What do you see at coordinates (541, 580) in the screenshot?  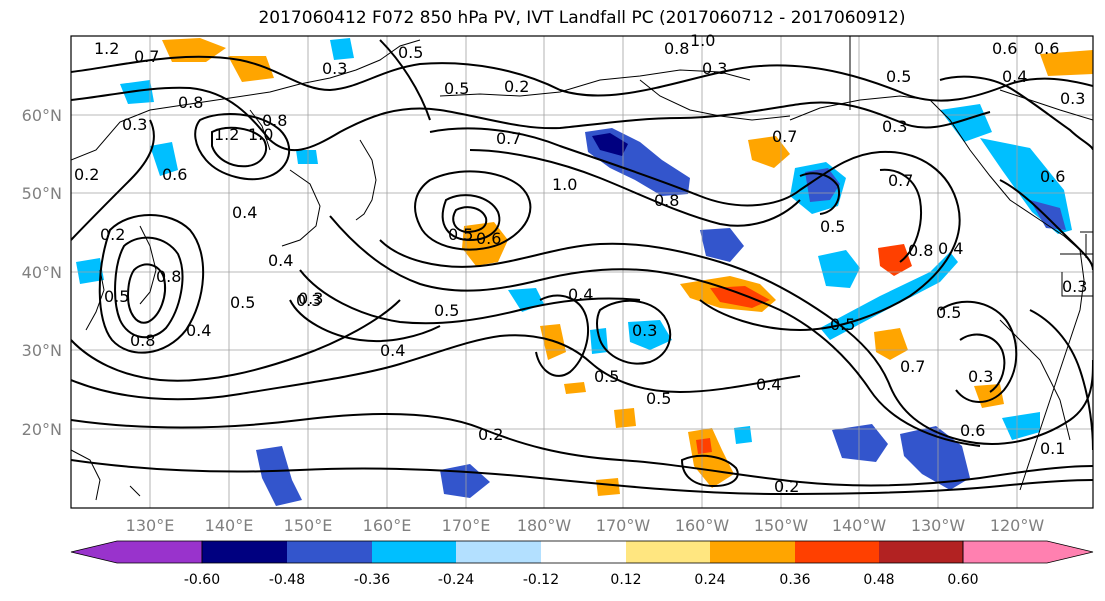 I see `colorbar-tick-label: -0.12` at bounding box center [541, 580].